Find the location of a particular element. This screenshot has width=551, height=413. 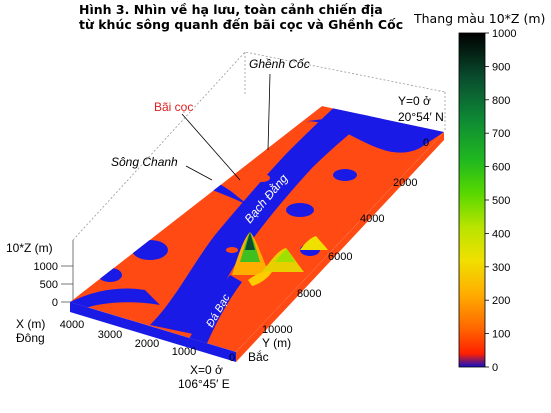

colorbar-tick-label: 800 is located at coordinates (501, 101).